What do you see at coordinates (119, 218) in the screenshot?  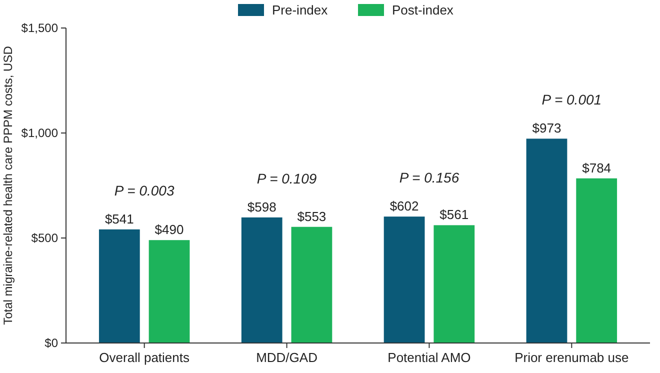 I see `data-label: $541` at bounding box center [119, 218].